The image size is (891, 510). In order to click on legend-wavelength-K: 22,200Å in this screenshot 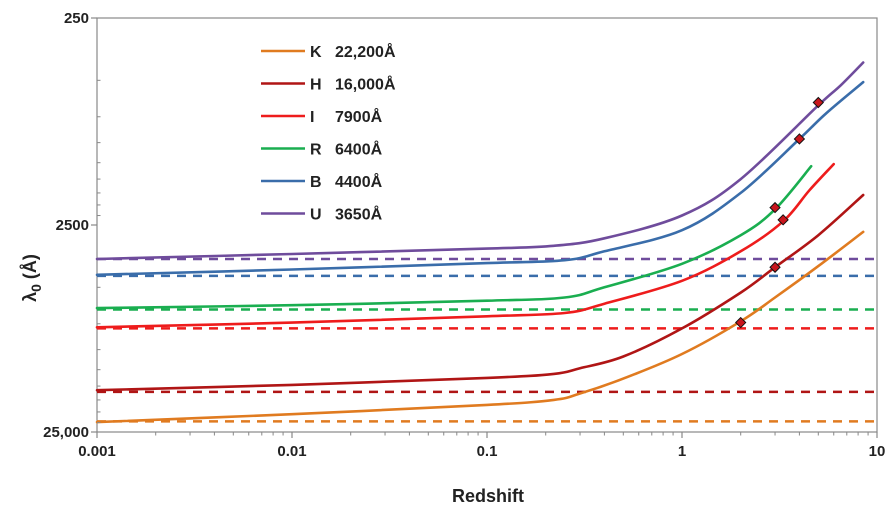, I will do `click(365, 51)`.